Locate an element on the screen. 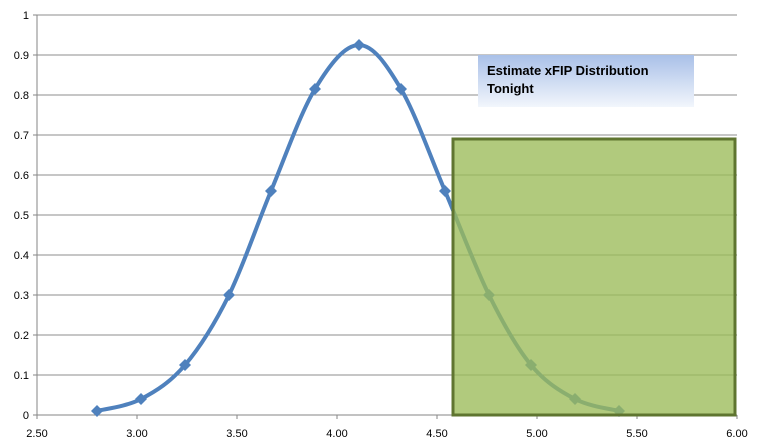  y-tick-labels: 0 0.1 0.2 0.3 0.4 0.5 0.6 0.7 0.8 0.9 1 is located at coordinates (21, 216).